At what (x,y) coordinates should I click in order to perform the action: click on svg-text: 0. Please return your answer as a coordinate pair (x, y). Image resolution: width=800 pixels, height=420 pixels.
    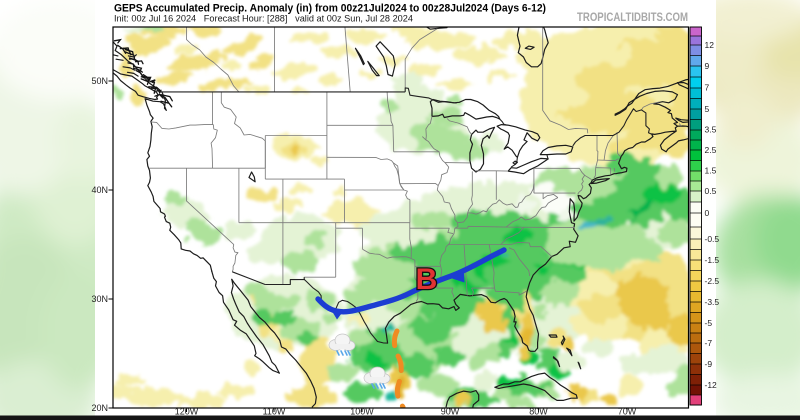
    Looking at the image, I should click on (707, 213).